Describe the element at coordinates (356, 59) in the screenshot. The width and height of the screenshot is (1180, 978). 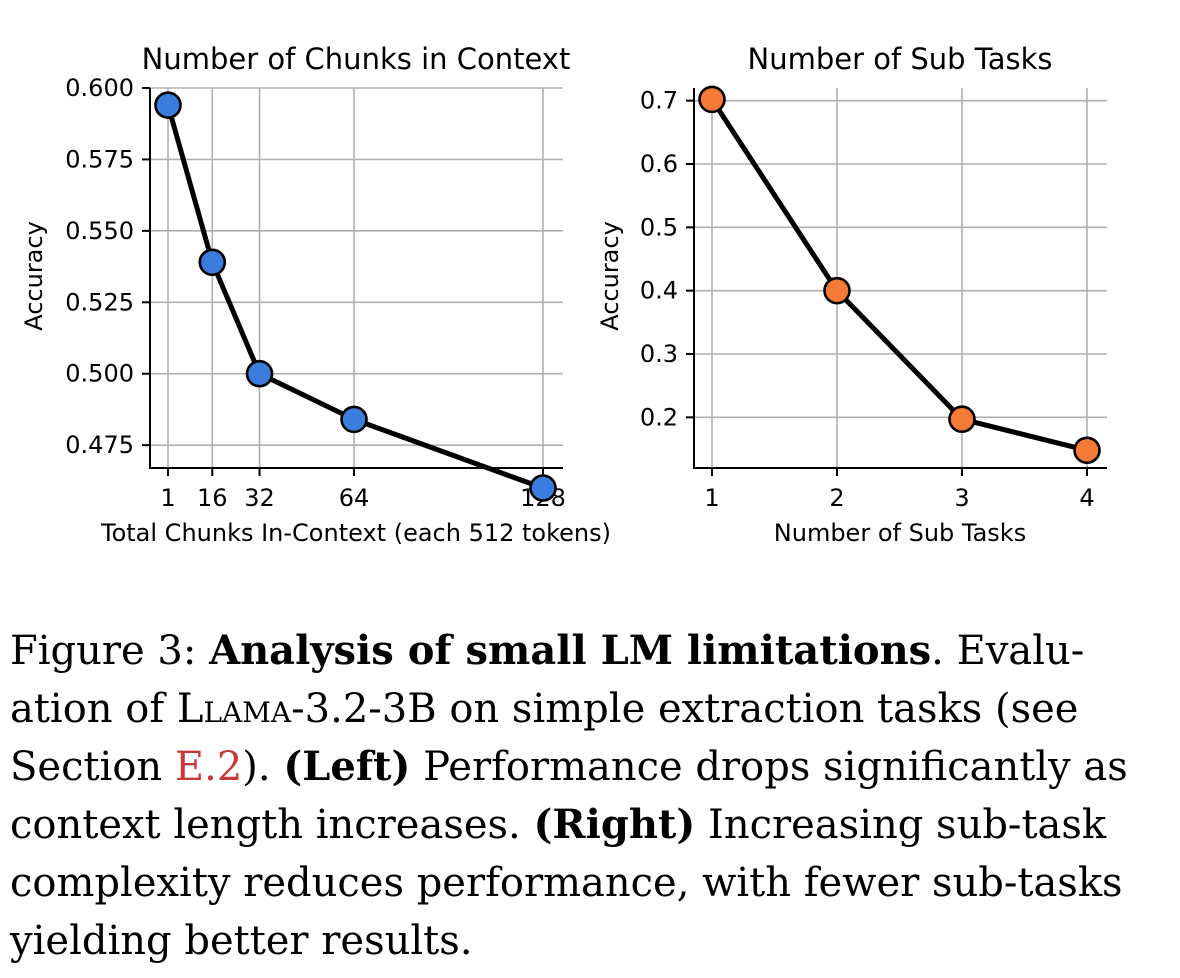
I see `left-chart-title: Number of Chunks in Context` at that location.